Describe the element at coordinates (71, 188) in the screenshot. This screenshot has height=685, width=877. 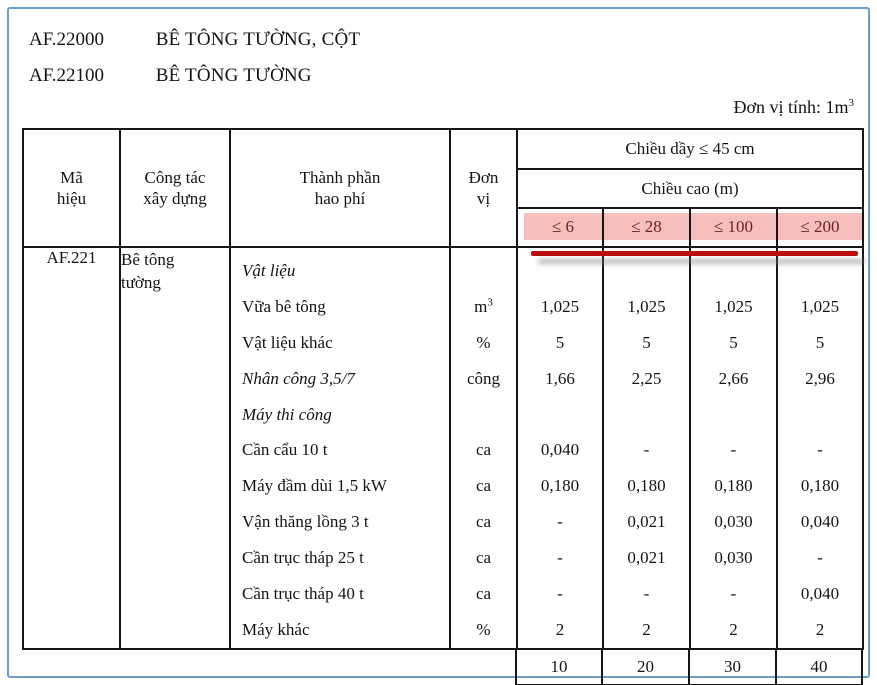
I see `header-code-column: Mã hiệu` at that location.